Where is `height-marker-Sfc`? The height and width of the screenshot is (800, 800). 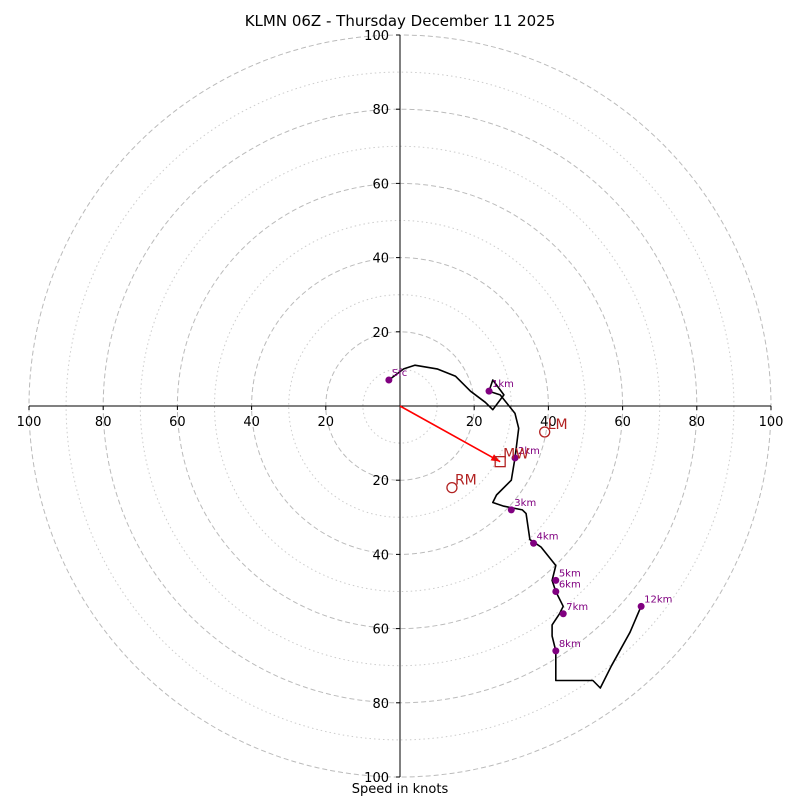
height-marker-Sfc is located at coordinates (389, 380).